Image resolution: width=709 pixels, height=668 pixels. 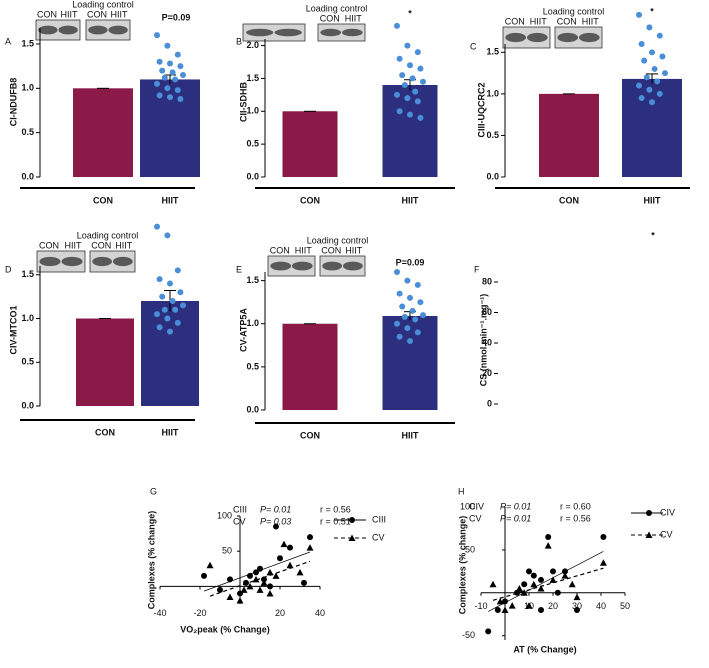 I want to click on legend-label: CV, so click(x=378, y=537).